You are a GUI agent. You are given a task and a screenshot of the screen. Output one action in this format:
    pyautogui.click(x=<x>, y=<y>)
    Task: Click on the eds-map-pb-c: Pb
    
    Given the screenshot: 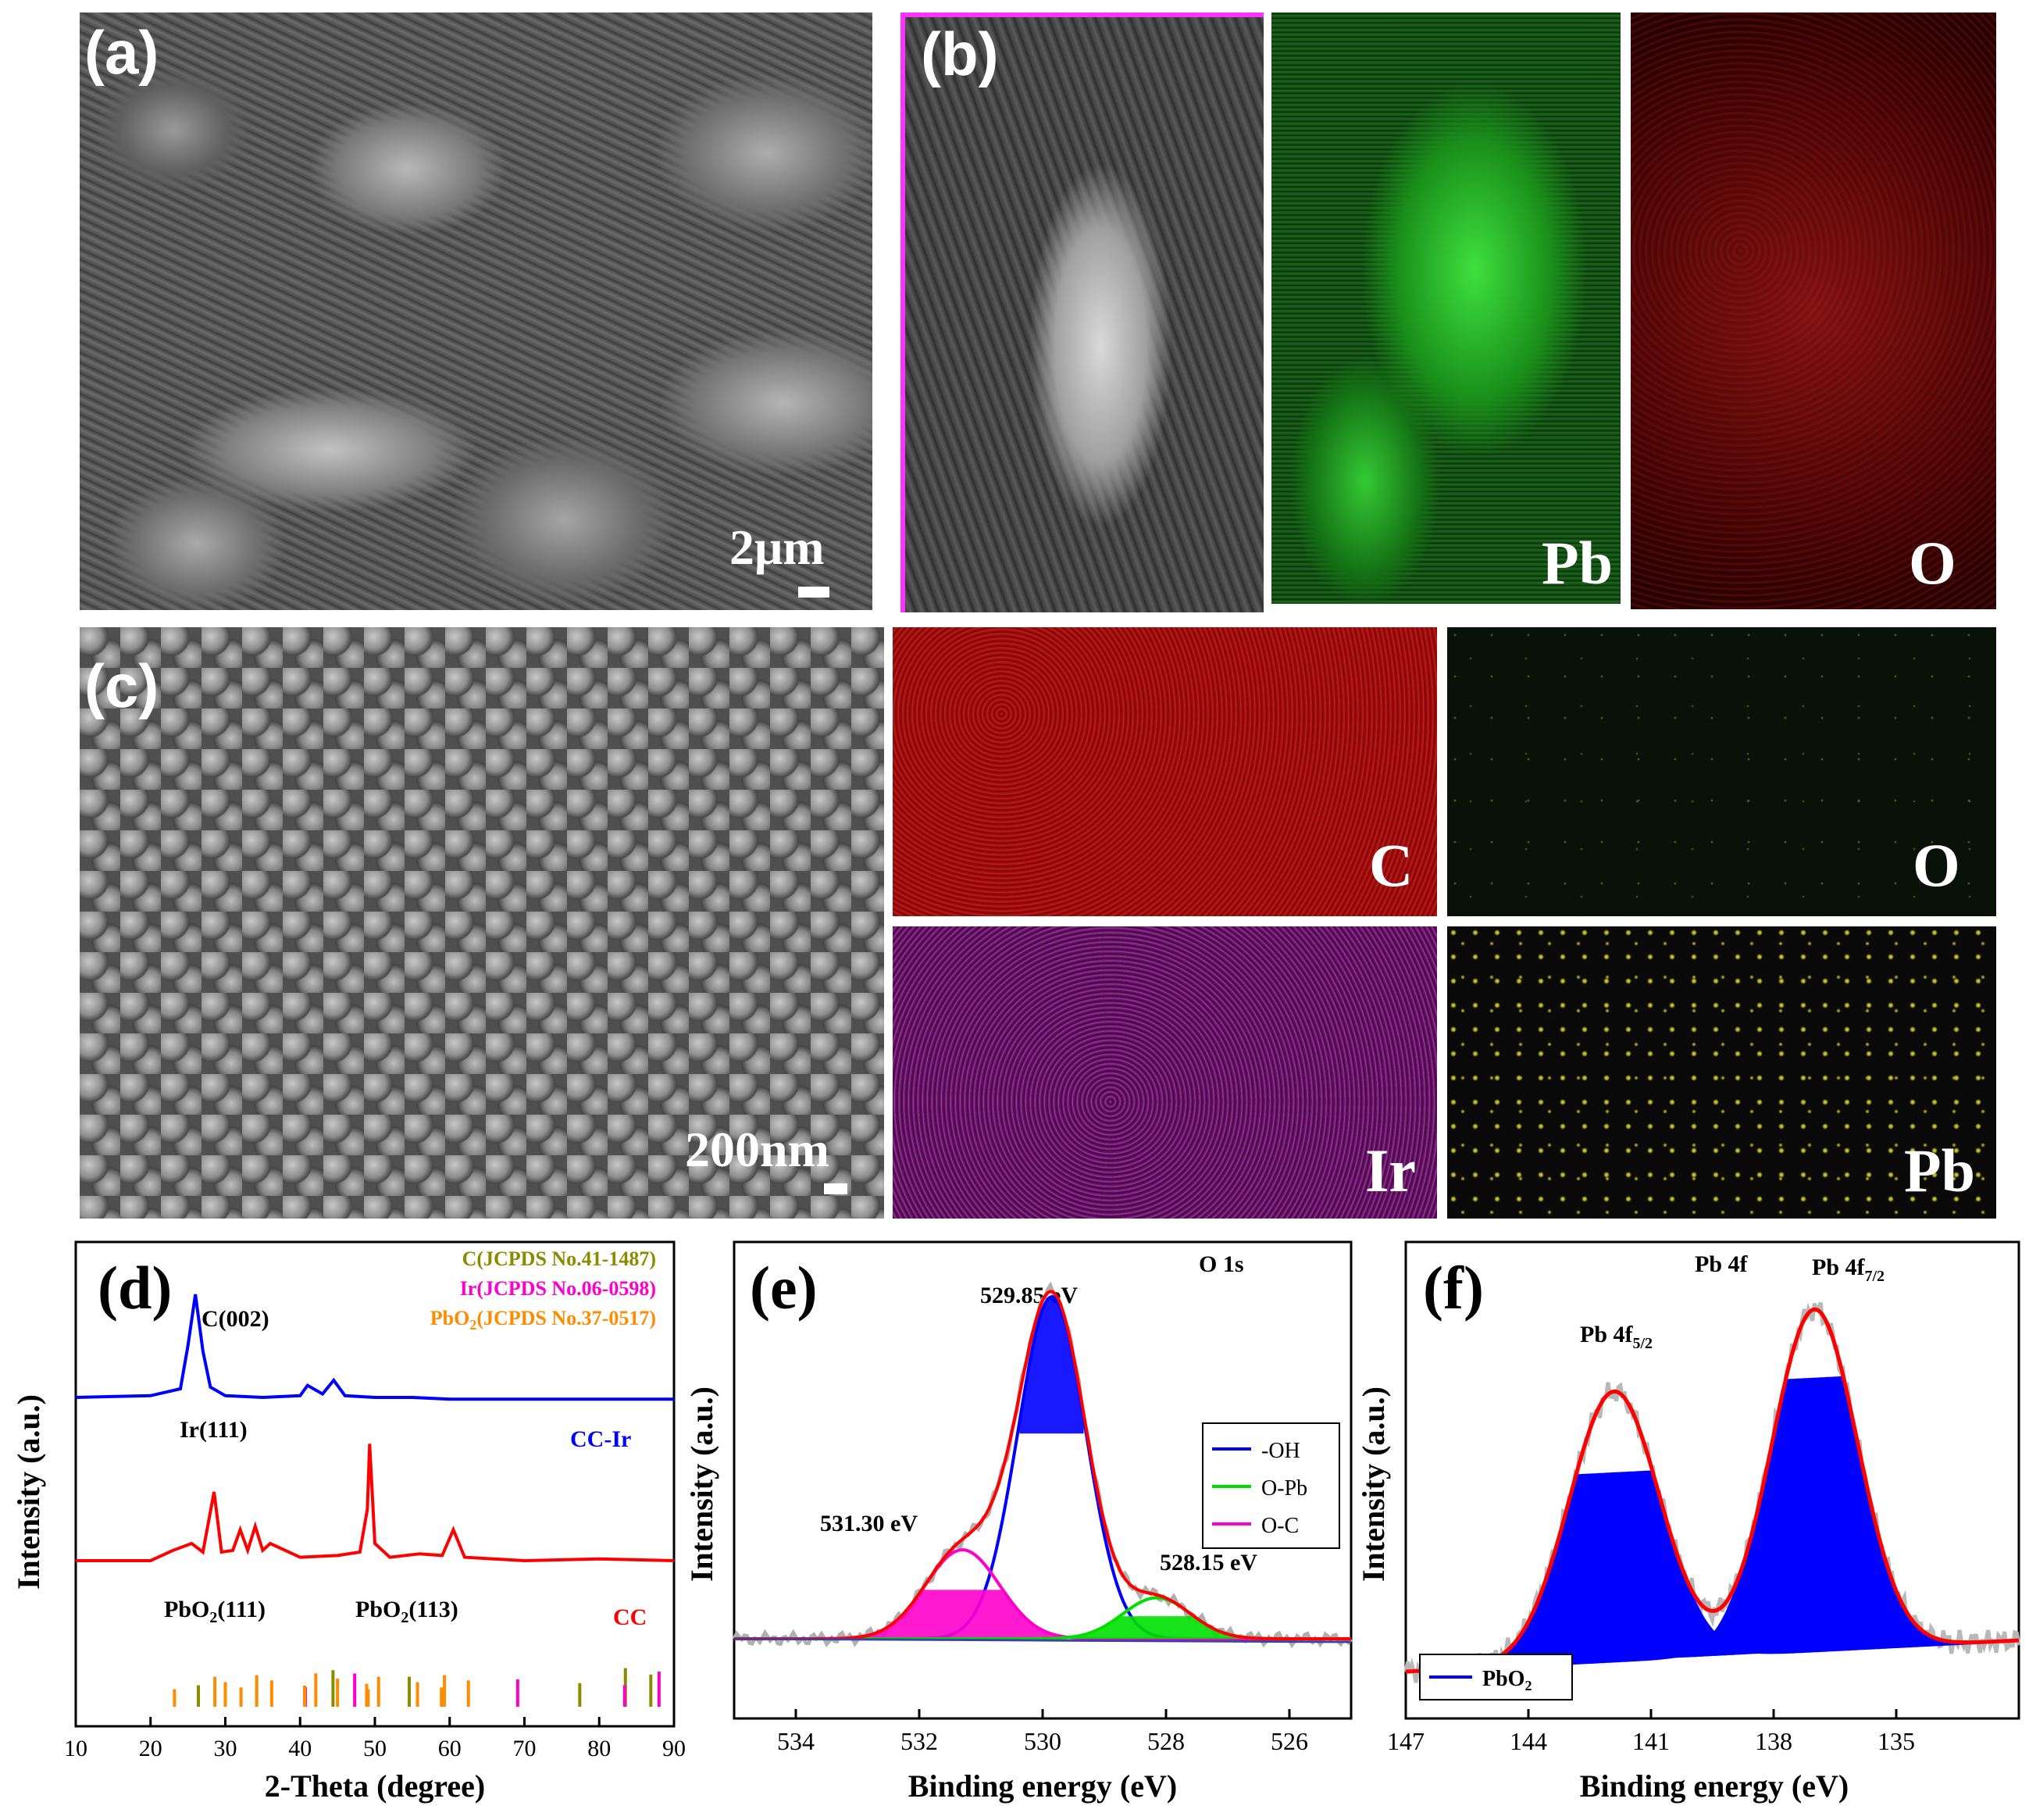 What is the action you would take?
    pyautogui.click(x=1722, y=1072)
    